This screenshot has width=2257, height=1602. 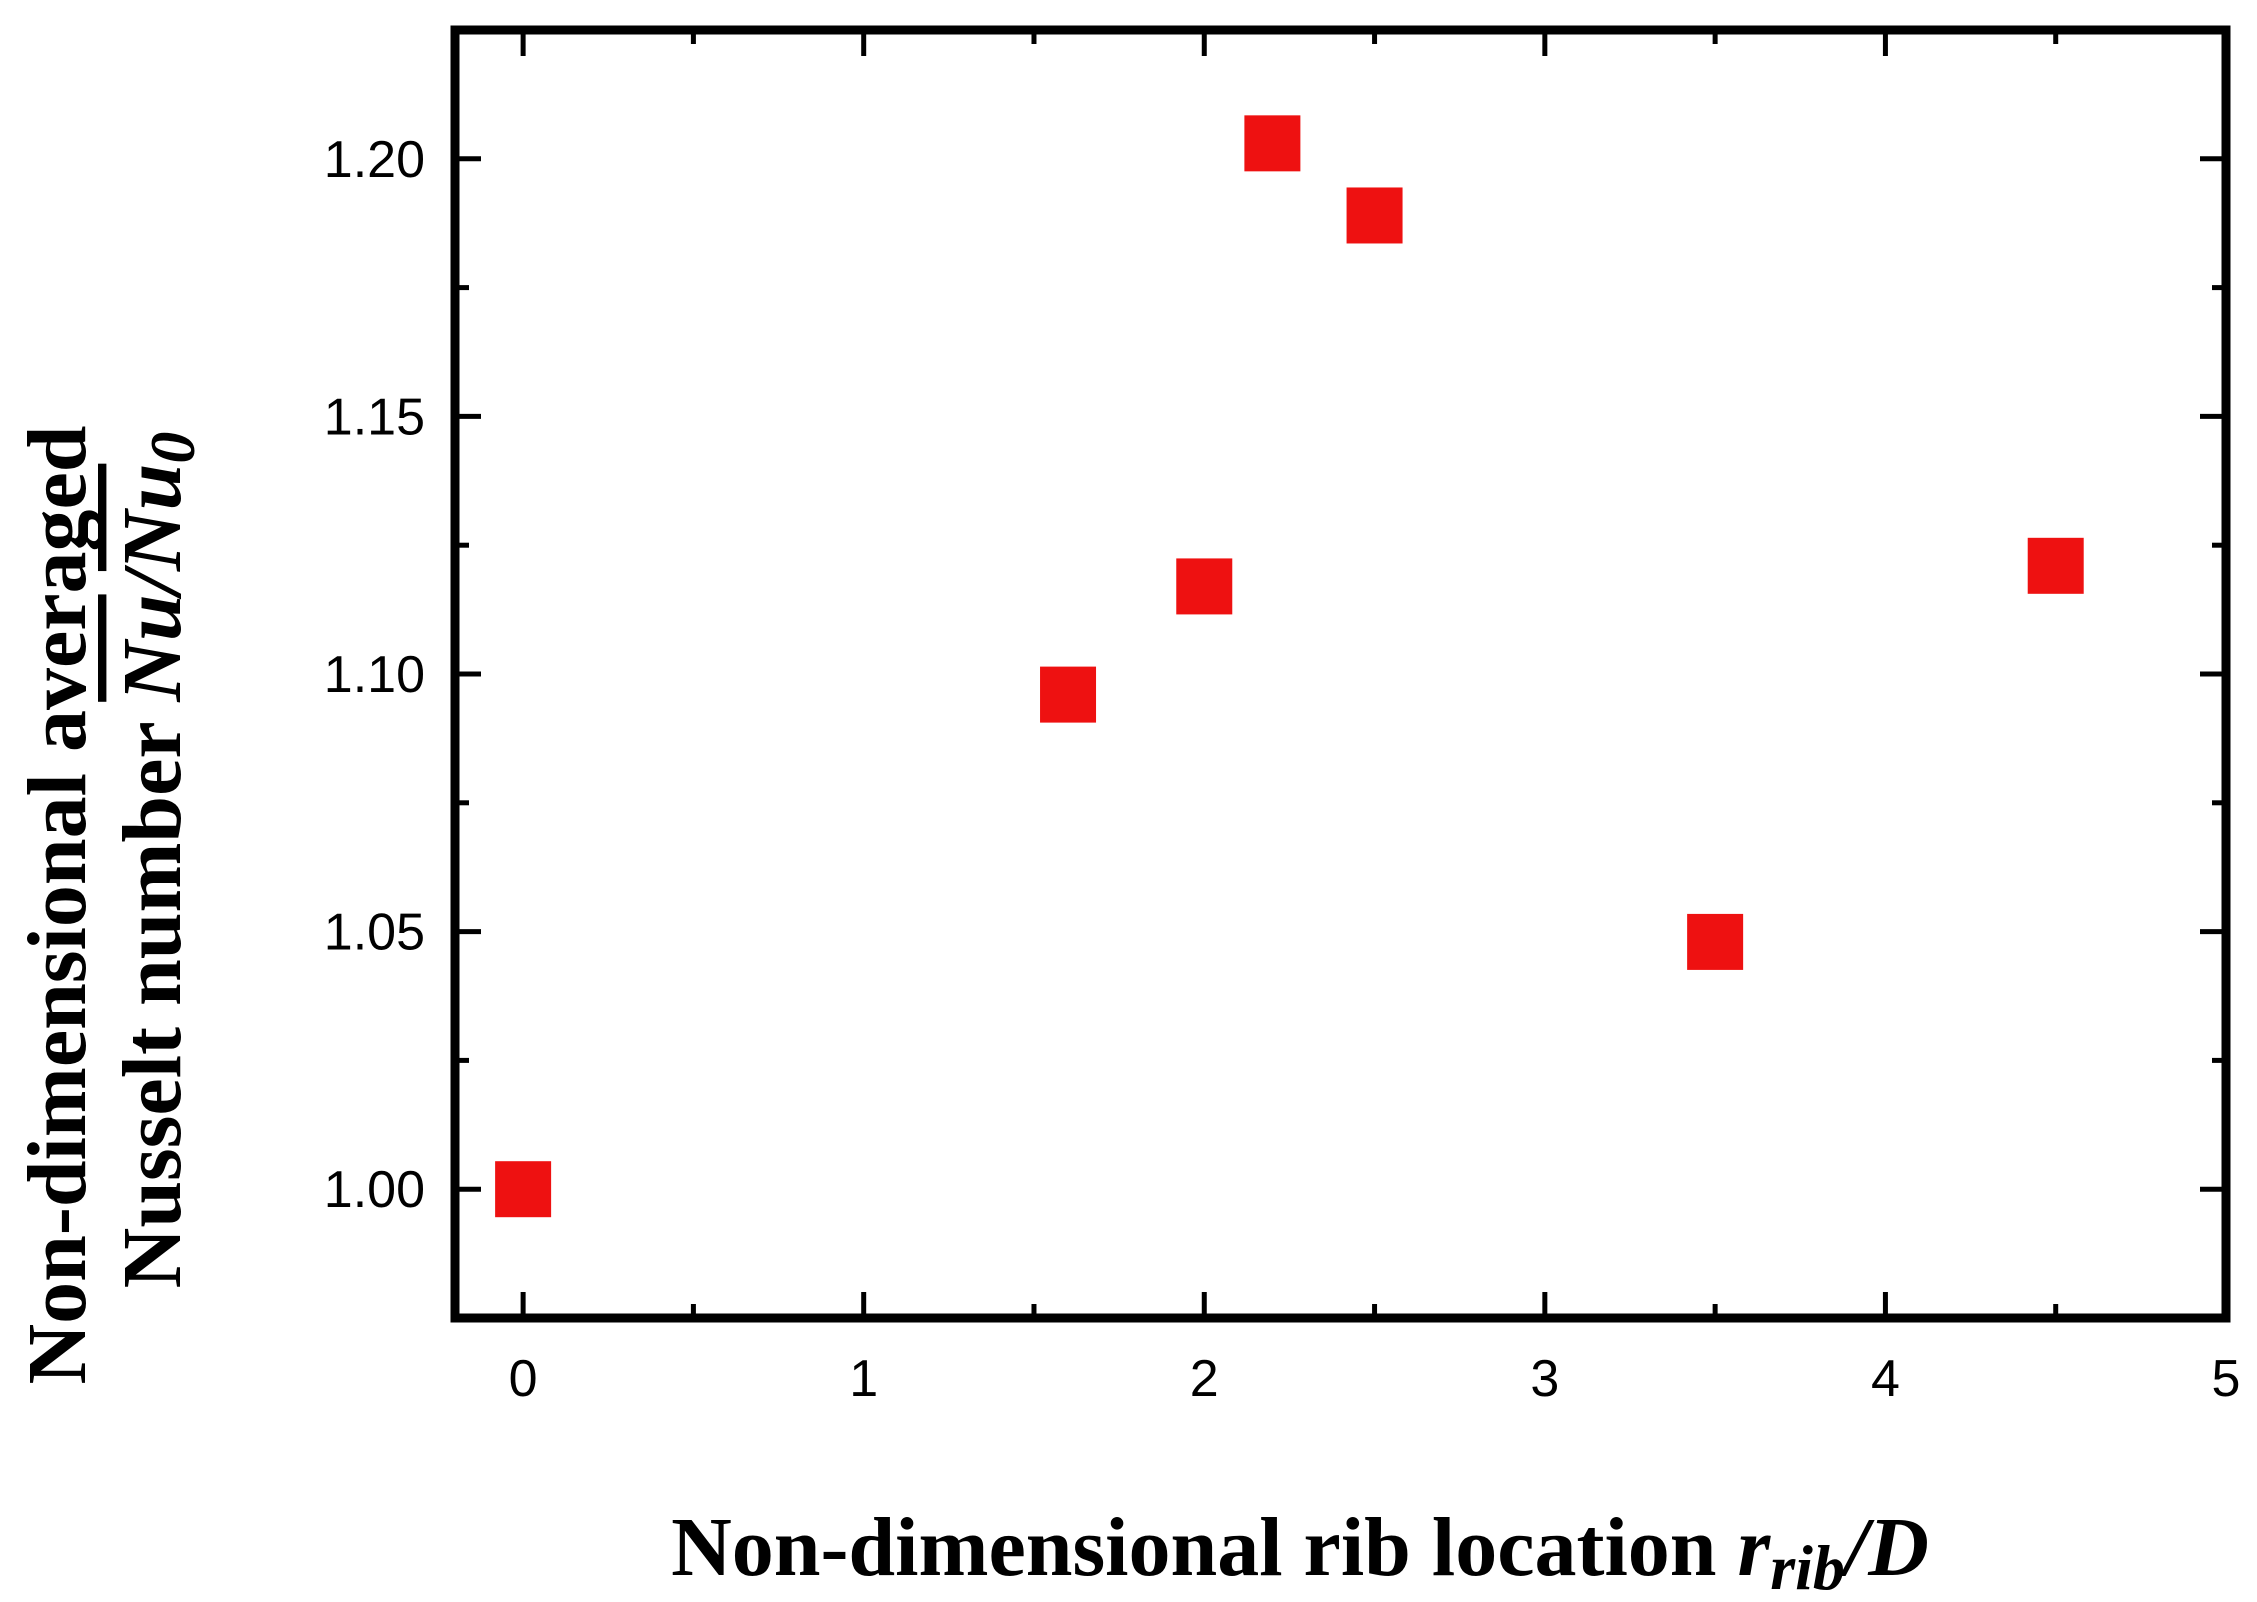 What do you see at coordinates (374, 675) in the screenshot?
I see `y-tick-label: 1.10` at bounding box center [374, 675].